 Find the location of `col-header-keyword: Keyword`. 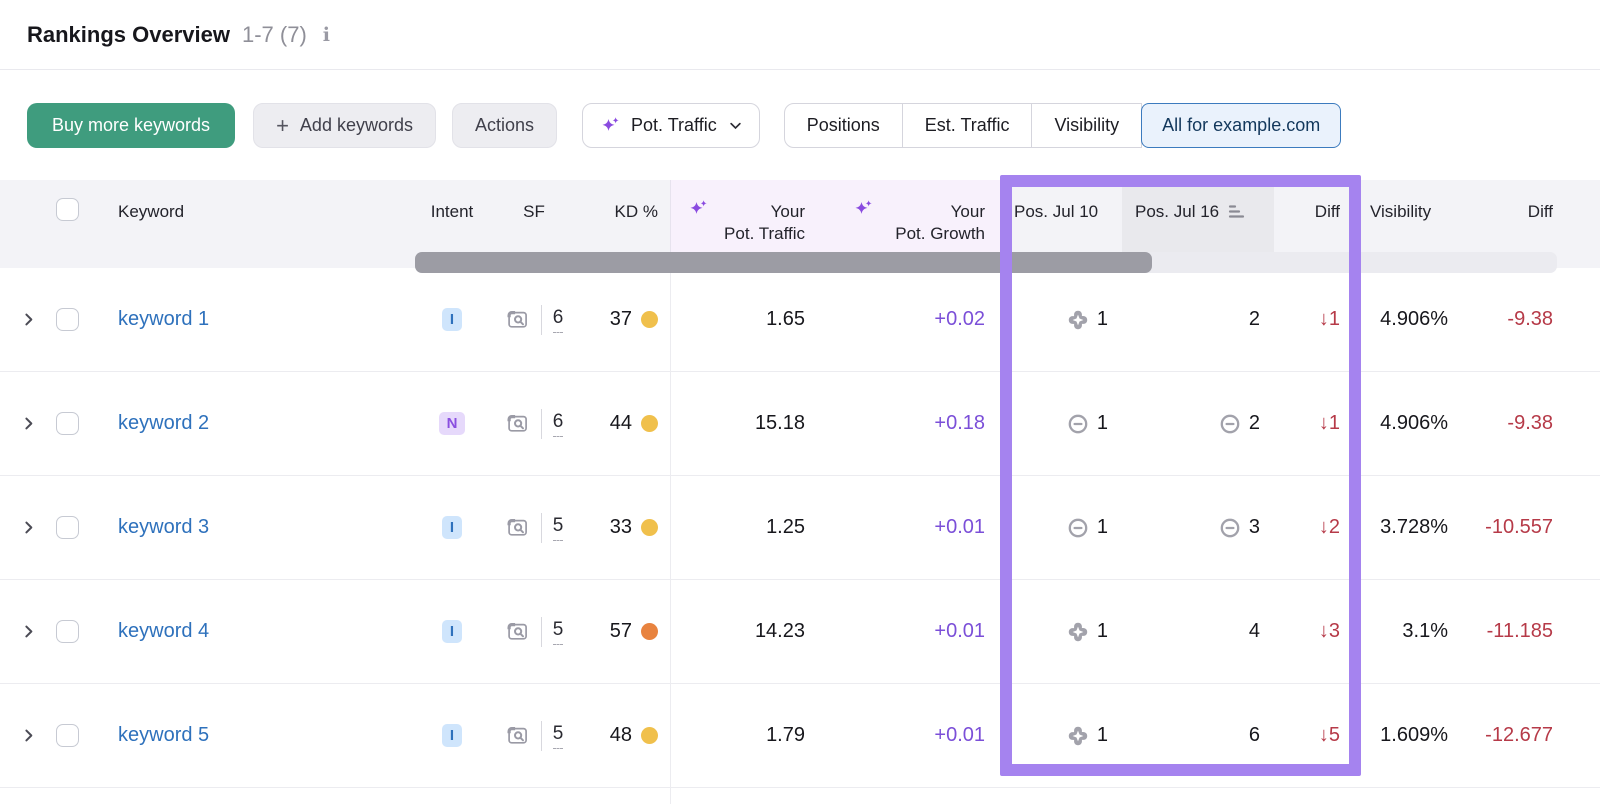

col-header-keyword: Keyword is located at coordinates (151, 211).